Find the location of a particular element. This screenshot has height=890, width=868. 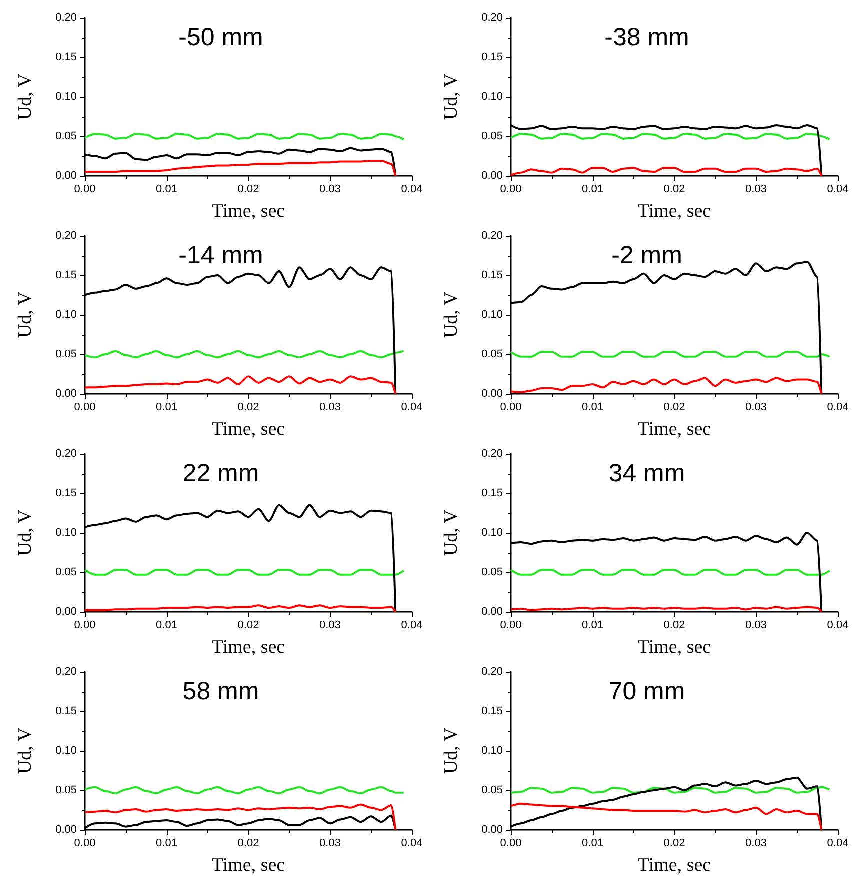

chart-title: 34 mm is located at coordinates (647, 474).